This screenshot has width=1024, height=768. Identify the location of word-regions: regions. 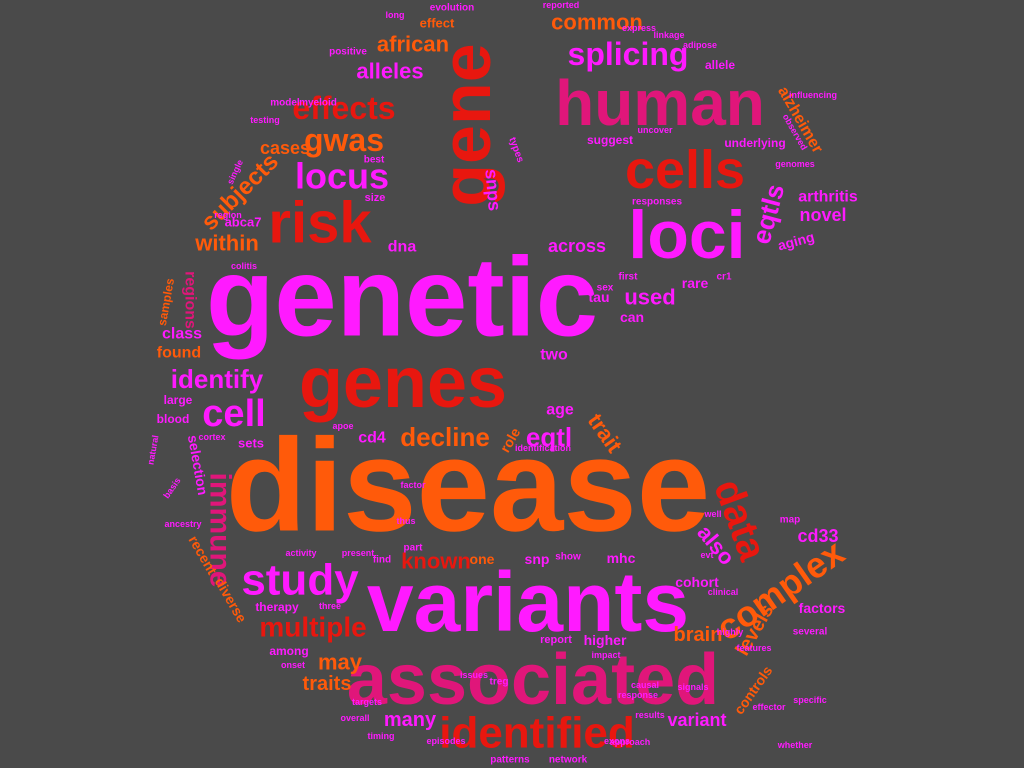
(190, 300).